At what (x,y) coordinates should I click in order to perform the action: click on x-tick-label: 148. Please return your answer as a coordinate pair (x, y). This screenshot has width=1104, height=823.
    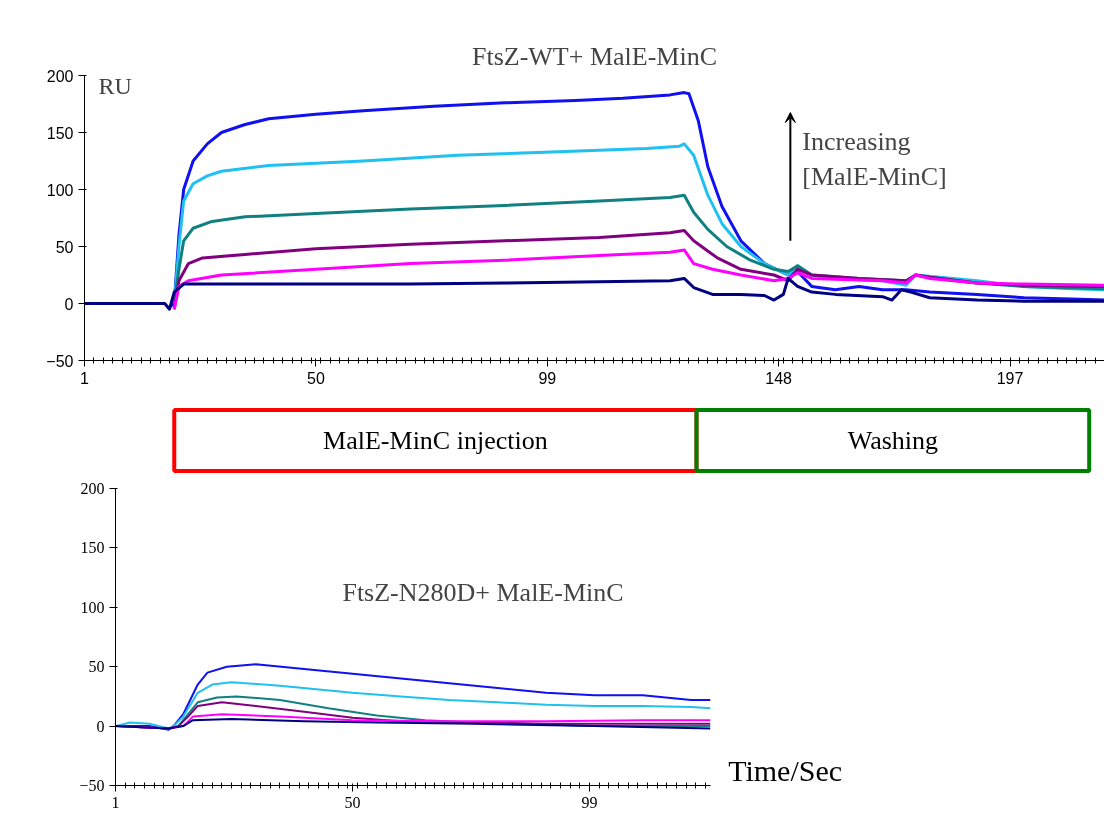
    Looking at the image, I should click on (779, 378).